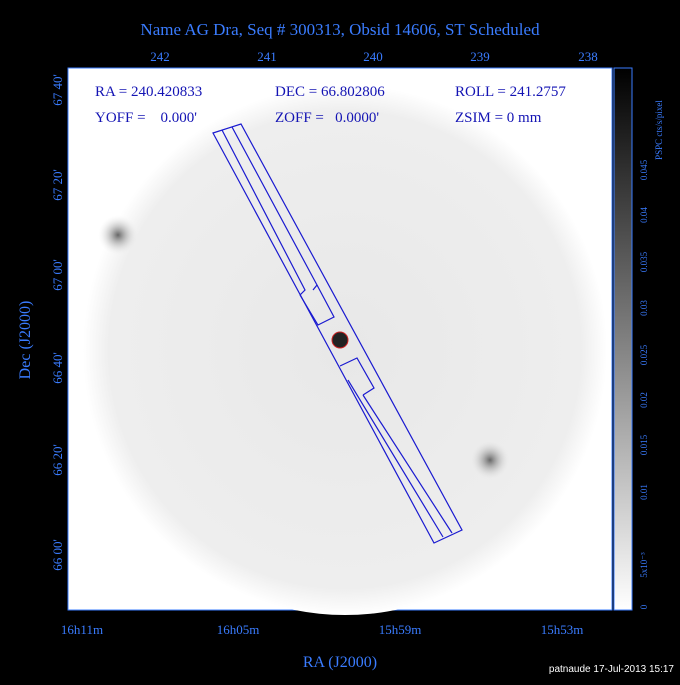 The image size is (680, 685). What do you see at coordinates (498, 118) in the screenshot?
I see `info-zsim: ZSIM = 0 mm` at bounding box center [498, 118].